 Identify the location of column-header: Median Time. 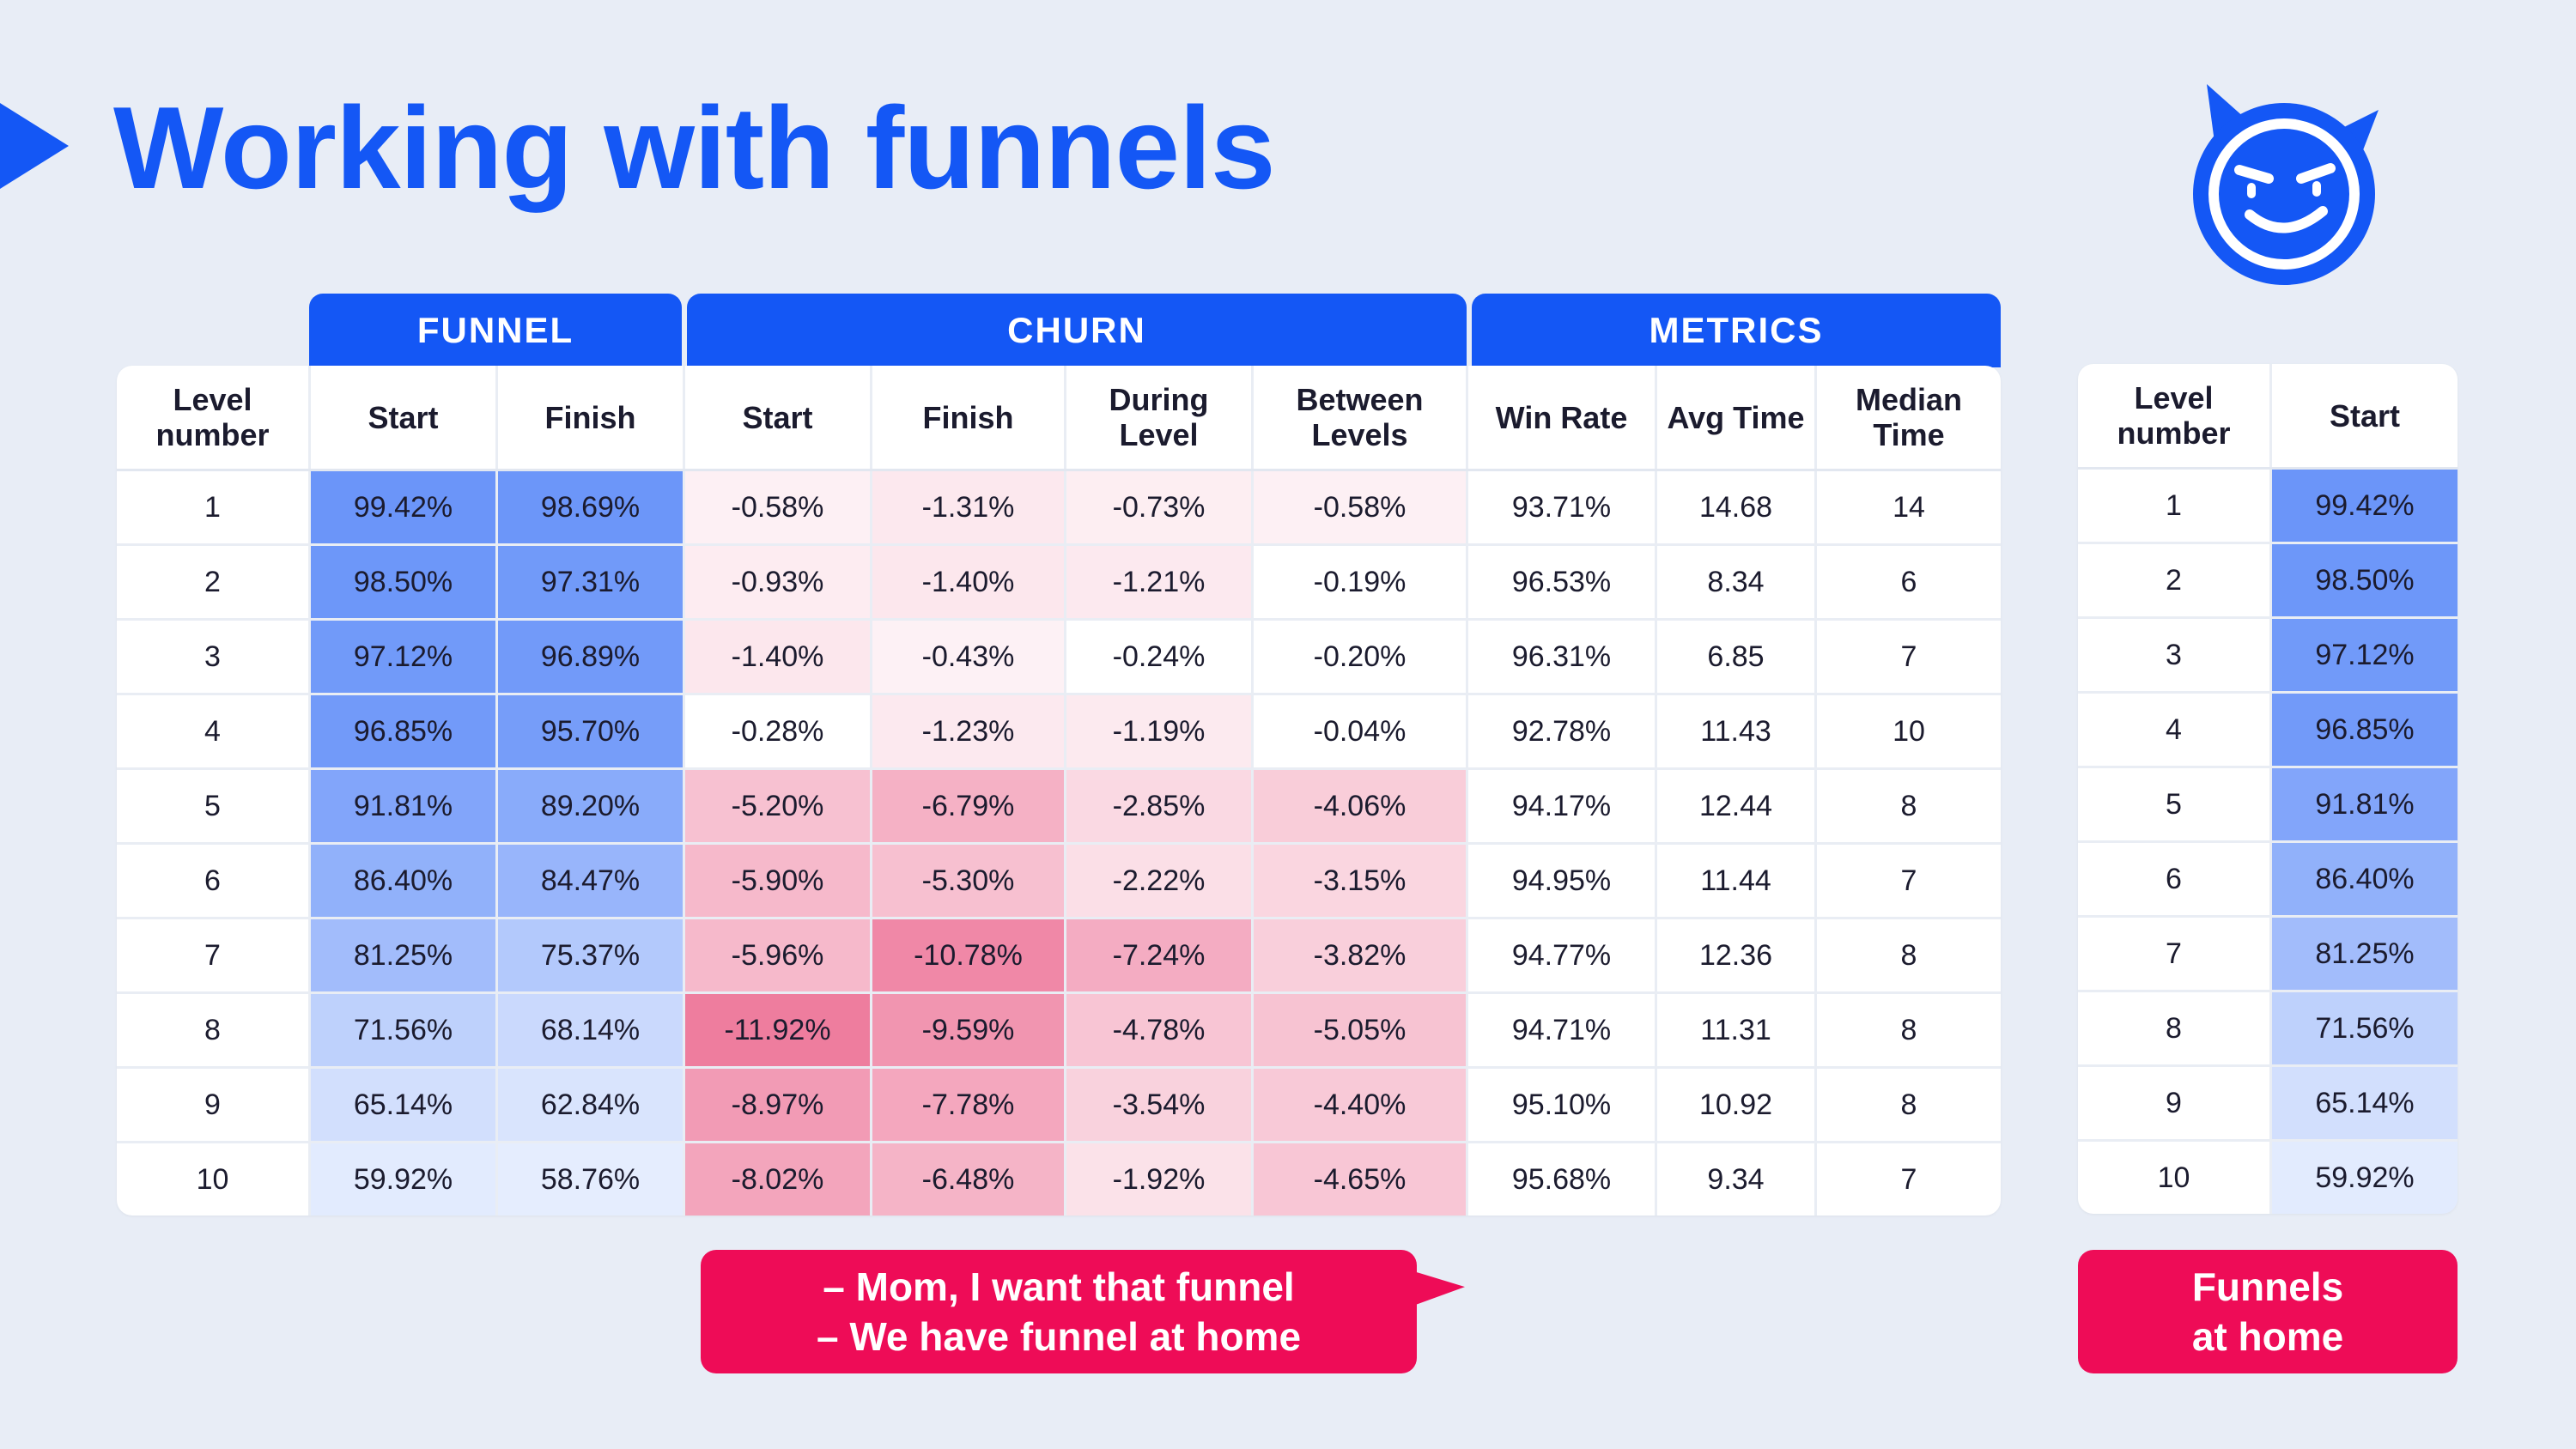
(1909, 417).